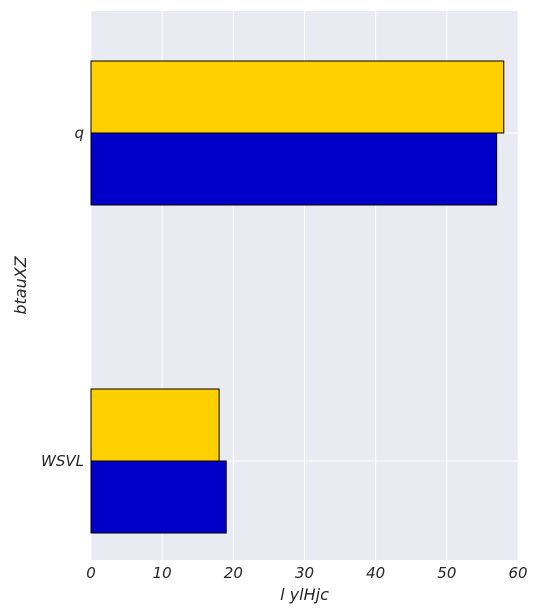 The height and width of the screenshot is (616, 539). What do you see at coordinates (233, 573) in the screenshot?
I see `x-tick-label: 20` at bounding box center [233, 573].